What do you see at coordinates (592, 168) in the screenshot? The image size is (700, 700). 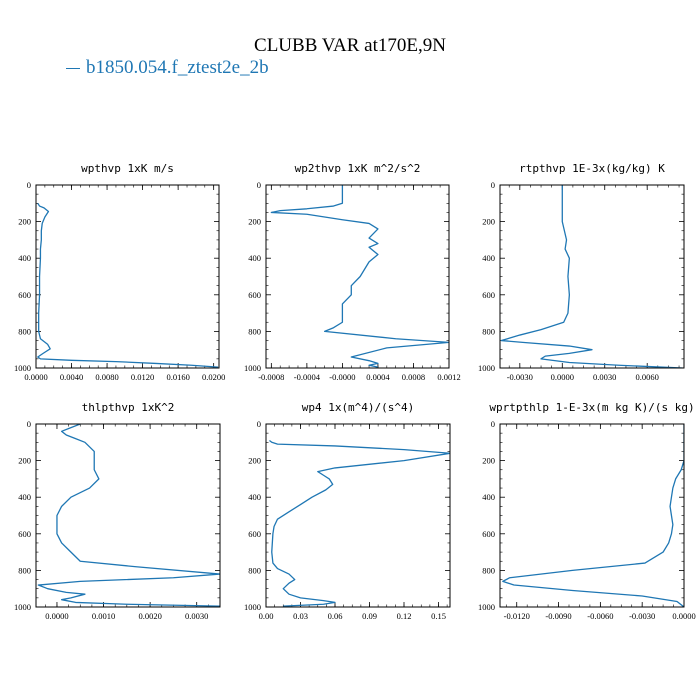 I see `panel-title: rtpthvp 1E-3x(kg/kg) K` at bounding box center [592, 168].